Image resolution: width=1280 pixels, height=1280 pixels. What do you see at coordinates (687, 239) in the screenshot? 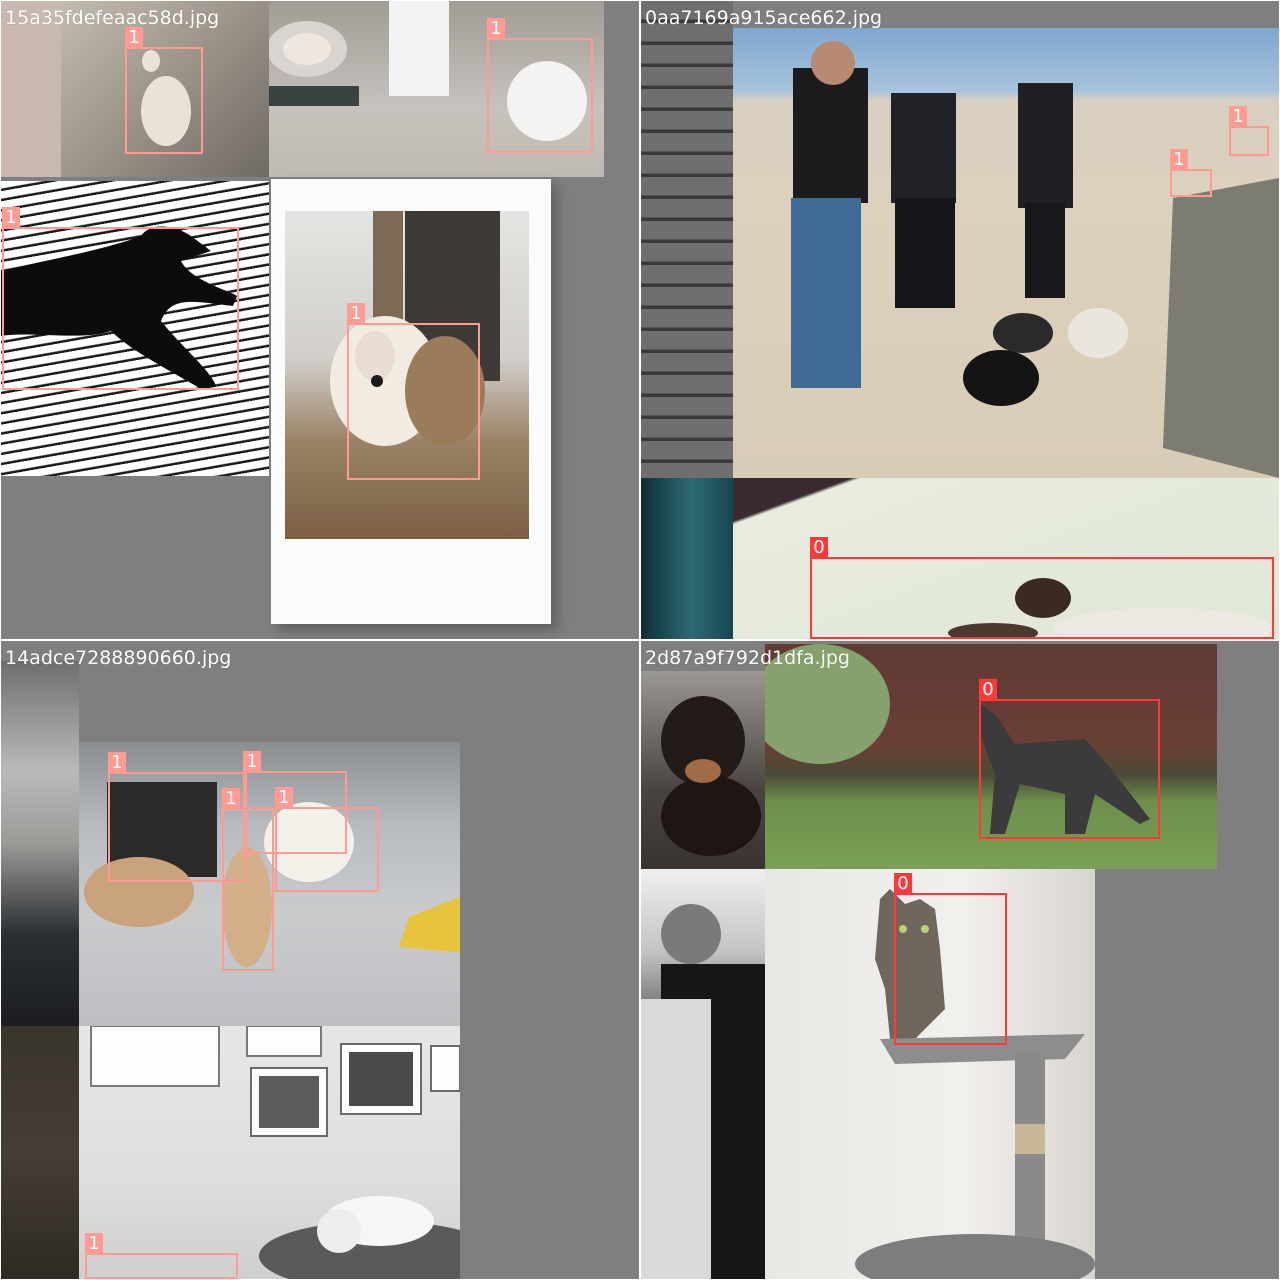
I see `photo-cobblestone` at bounding box center [687, 239].